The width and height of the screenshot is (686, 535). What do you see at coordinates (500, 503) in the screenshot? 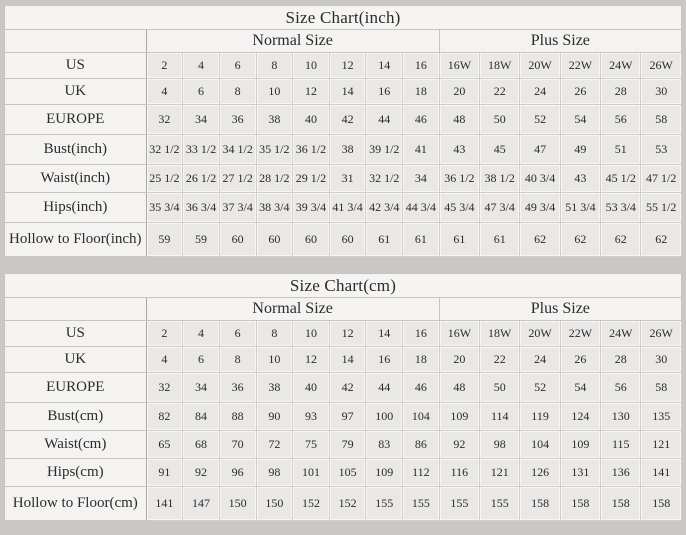
I see `size-cell: 155` at bounding box center [500, 503].